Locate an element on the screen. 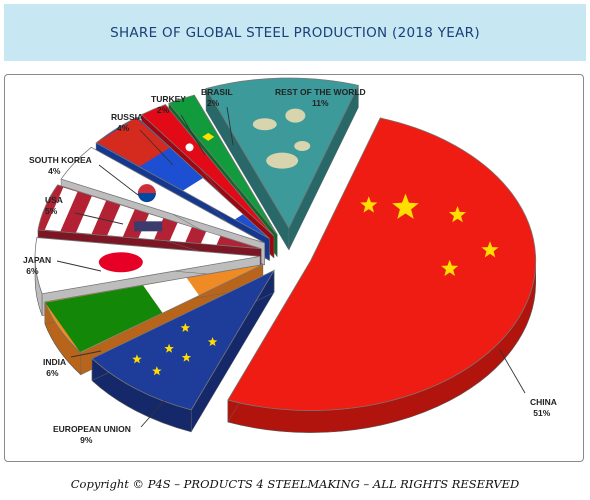 The height and width of the screenshot is (500, 590). label-rest-of-the-world: REST OF THE WORLD is located at coordinates (320, 92).